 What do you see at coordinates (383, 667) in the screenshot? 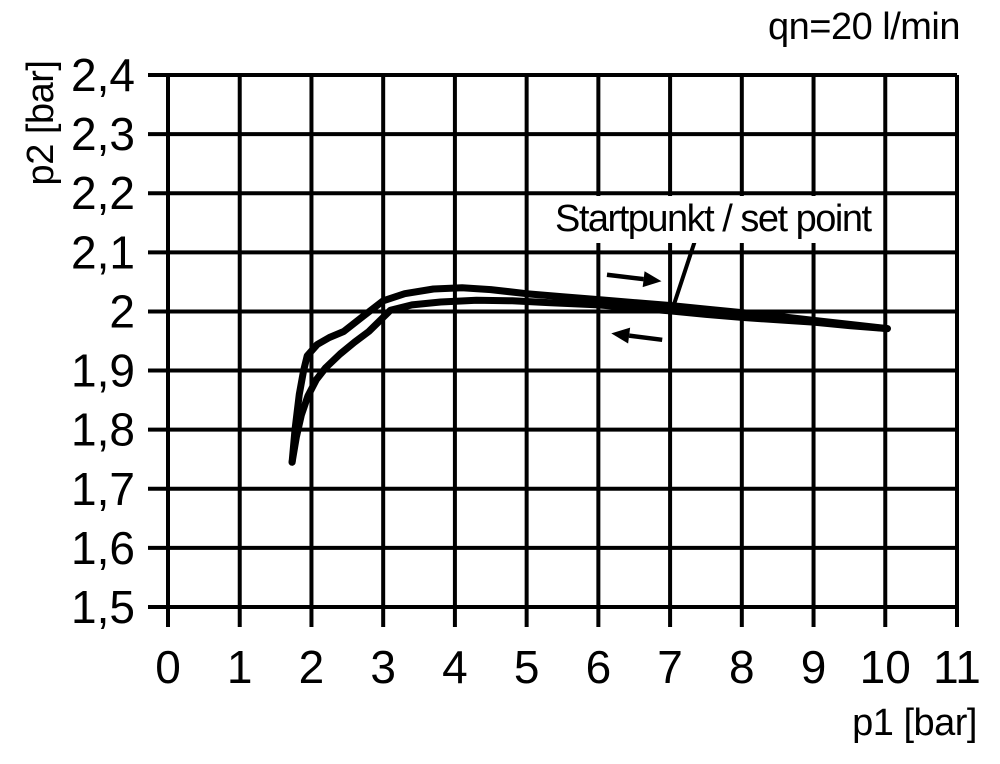
I see `x-tick-label: 3` at bounding box center [383, 667].